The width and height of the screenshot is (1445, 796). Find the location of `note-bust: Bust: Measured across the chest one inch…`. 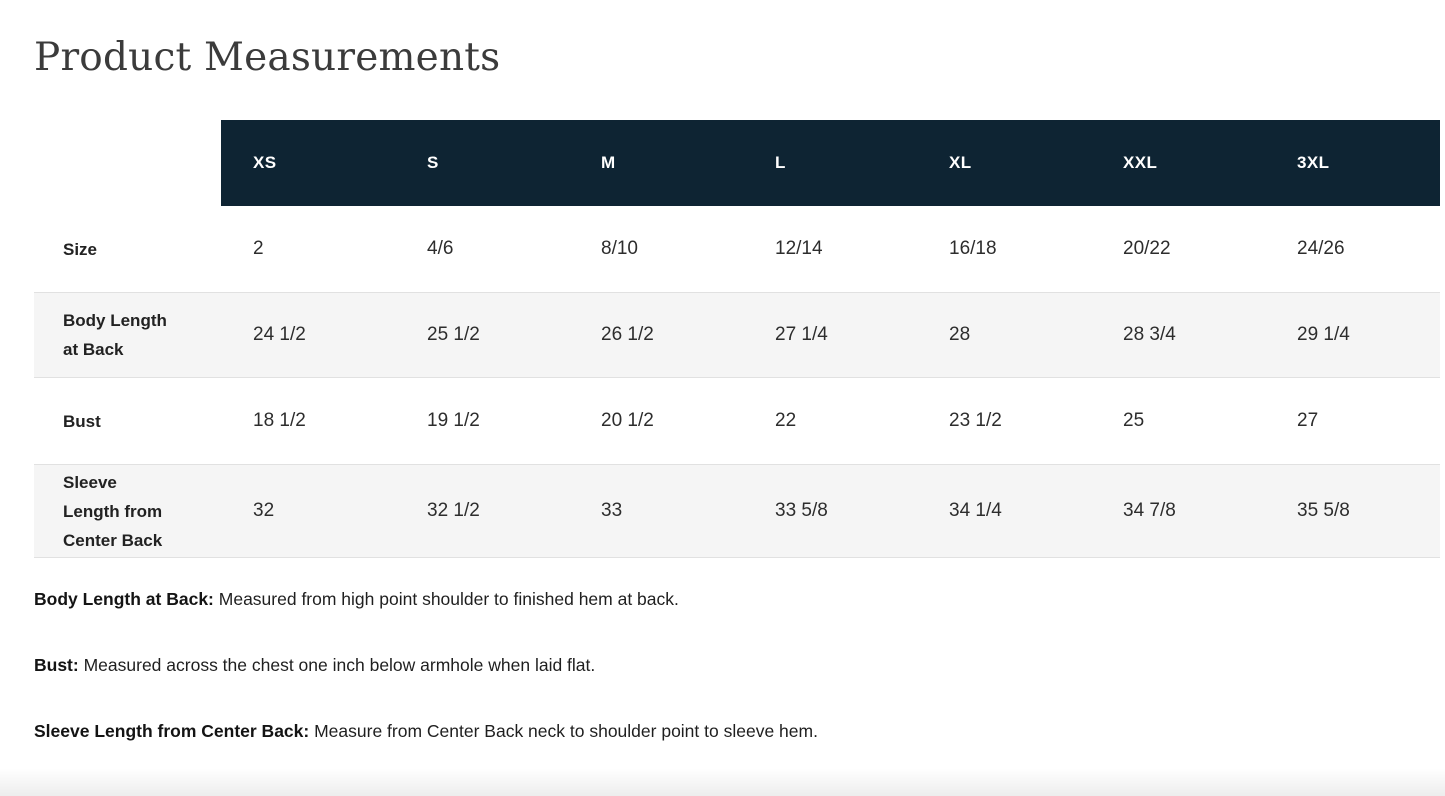

note-bust: Bust: Measured across the chest one inch… is located at coordinates (739, 665).